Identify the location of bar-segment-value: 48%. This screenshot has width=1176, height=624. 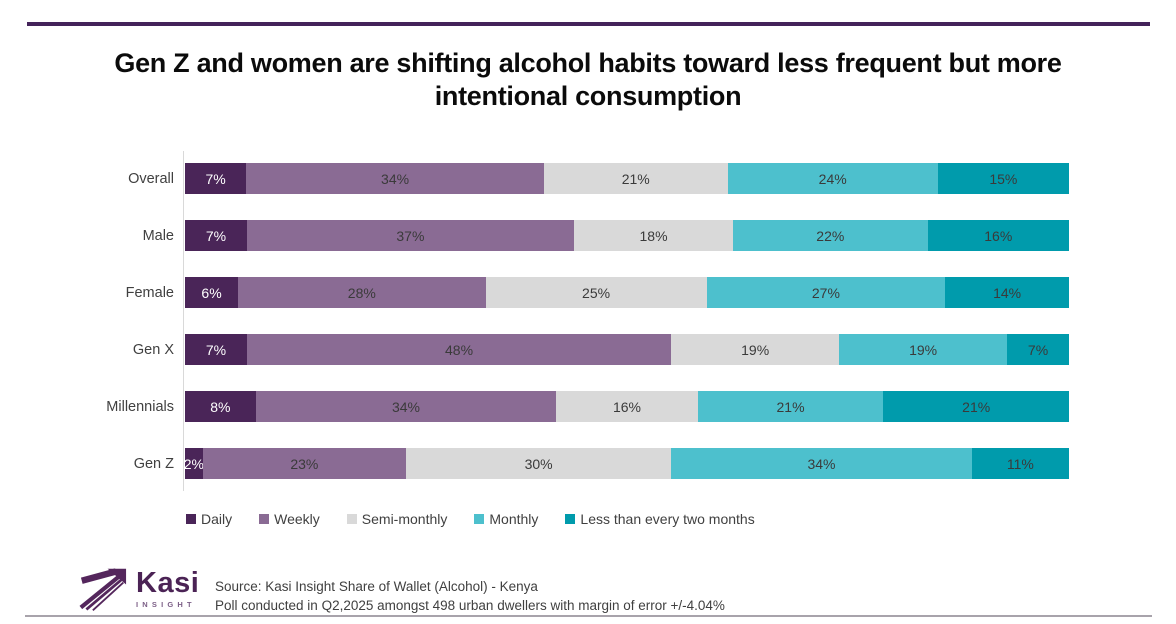
(459, 349).